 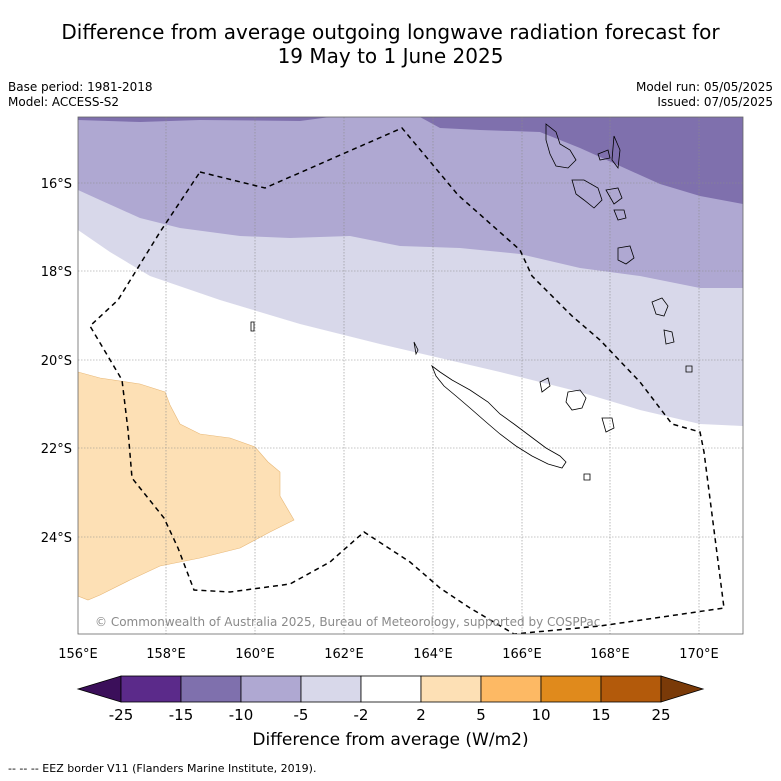 What do you see at coordinates (166, 654) in the screenshot?
I see `lon-label: 158°E` at bounding box center [166, 654].